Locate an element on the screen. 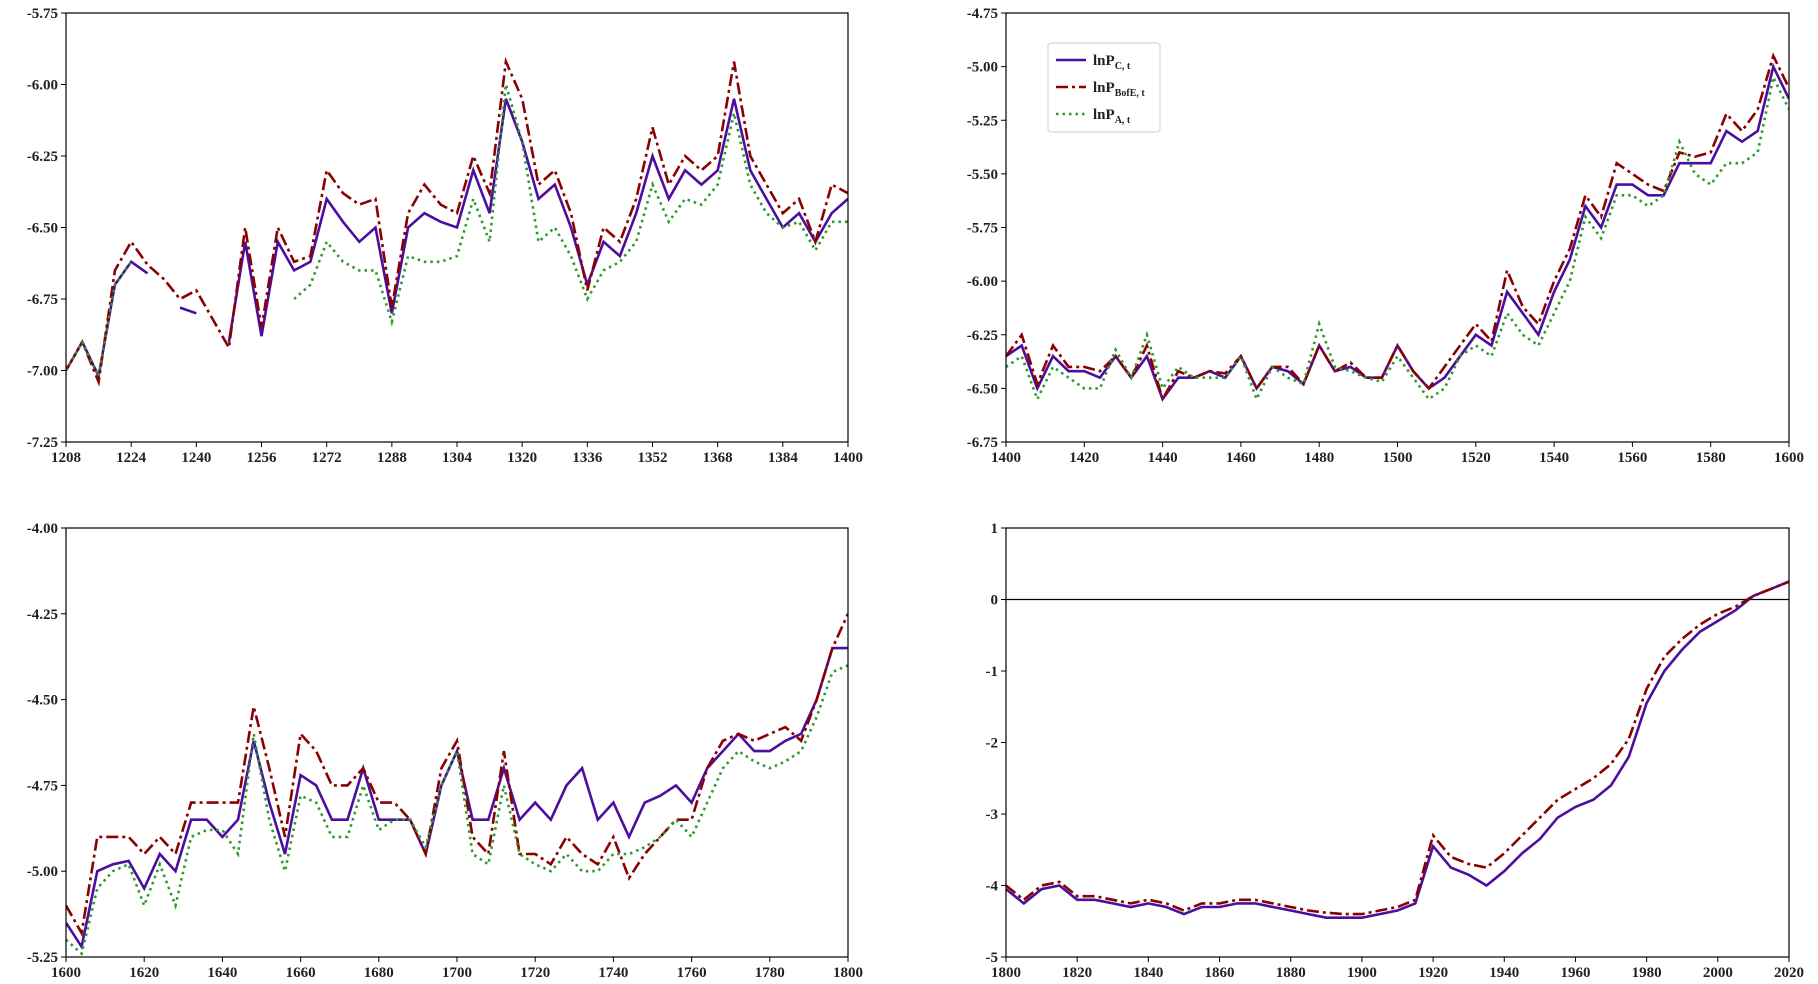 The image size is (1818, 984). x-tick-label: 1720 is located at coordinates (535, 972).